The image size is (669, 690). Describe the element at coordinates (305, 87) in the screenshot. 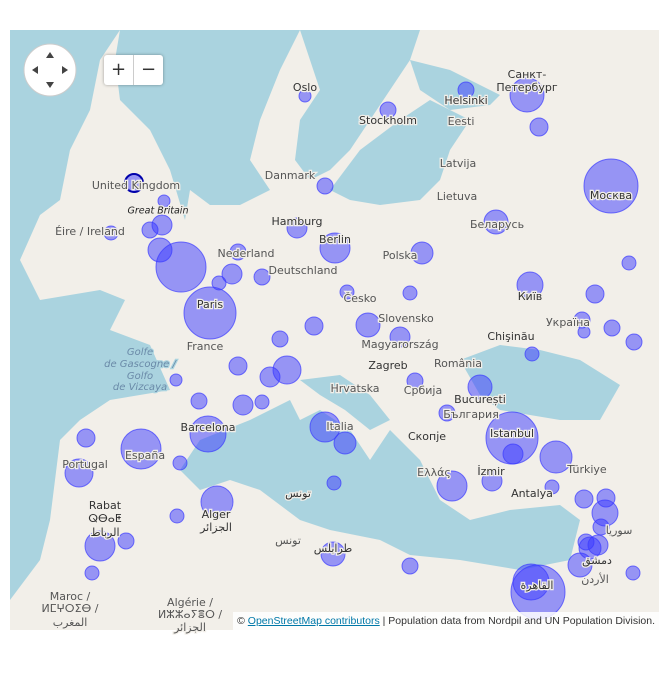

I see `place-label: Oslo` at that location.